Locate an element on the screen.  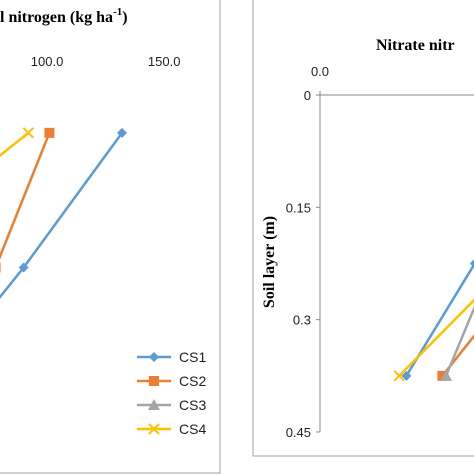
series-line-cs3 is located at coordinates (459, 341).